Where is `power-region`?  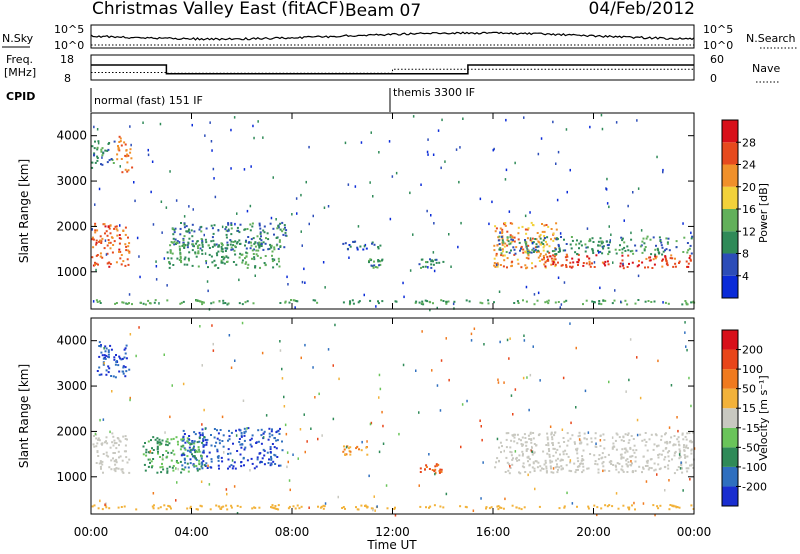 power-region is located at coordinates (103, 154).